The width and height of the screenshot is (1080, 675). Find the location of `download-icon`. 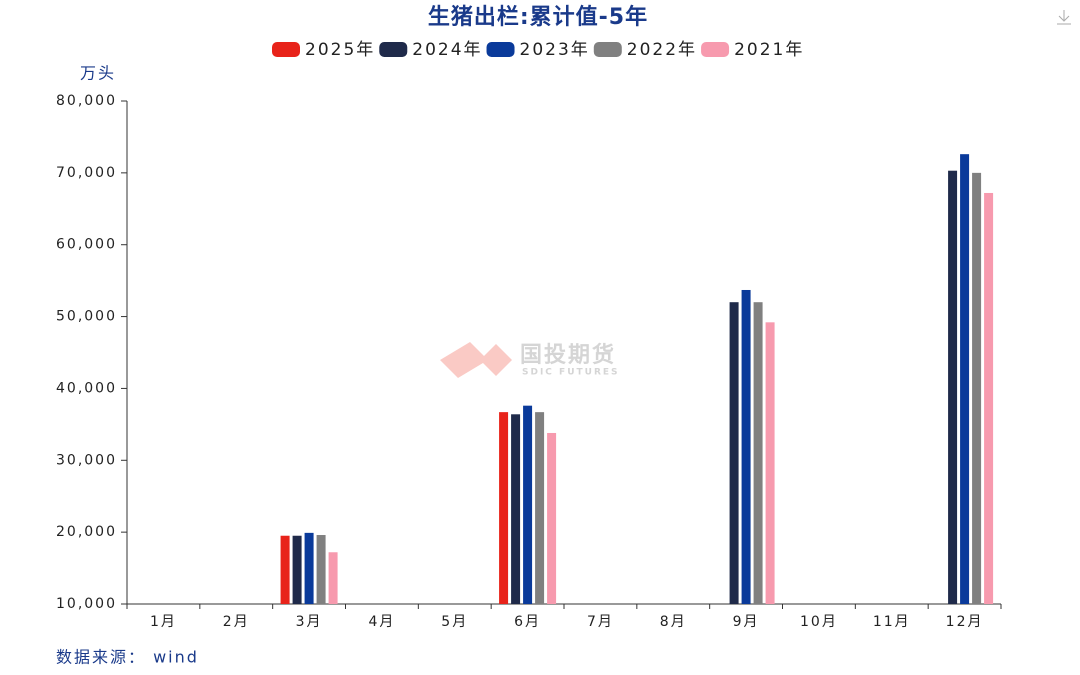

download-icon is located at coordinates (1064, 17).